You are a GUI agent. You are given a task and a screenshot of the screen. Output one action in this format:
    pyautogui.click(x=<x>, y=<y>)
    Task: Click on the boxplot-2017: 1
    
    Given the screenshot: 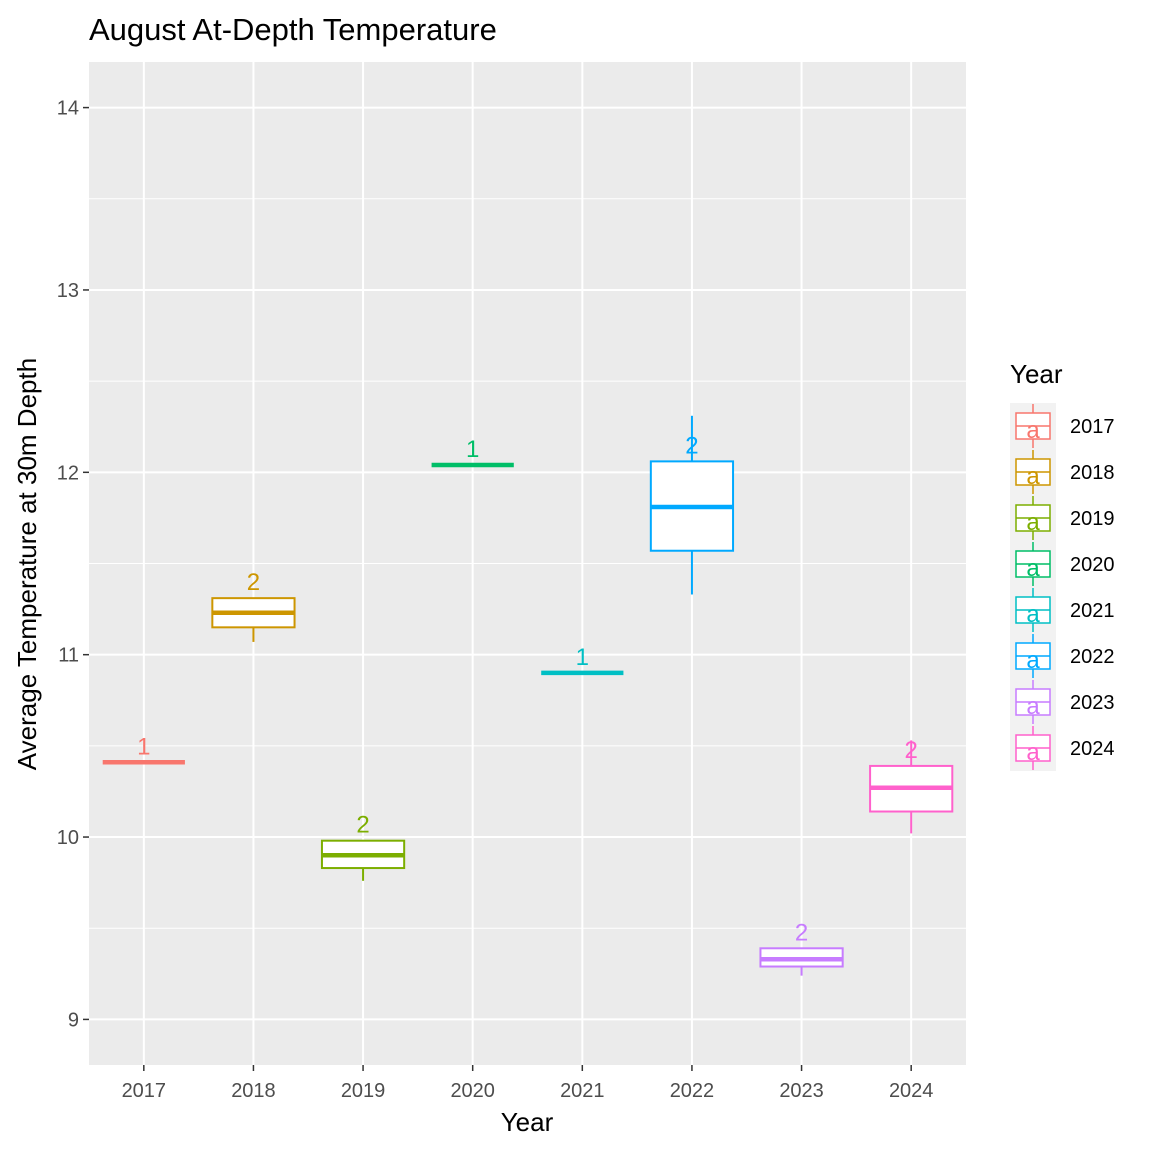 What is the action you would take?
    pyautogui.click(x=143, y=749)
    